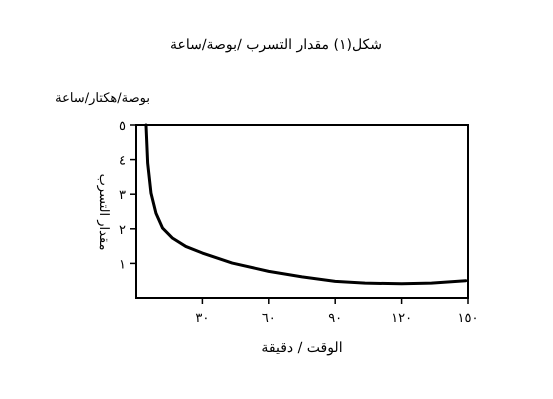  I want to click on chart-title: شكل(١) مقدار التسرب /بوصة/ساعة, so click(276, 45).